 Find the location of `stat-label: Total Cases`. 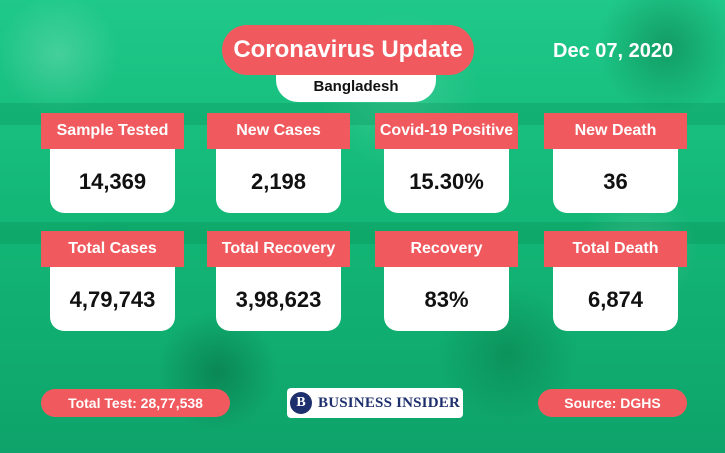

stat-label: Total Cases is located at coordinates (112, 249).